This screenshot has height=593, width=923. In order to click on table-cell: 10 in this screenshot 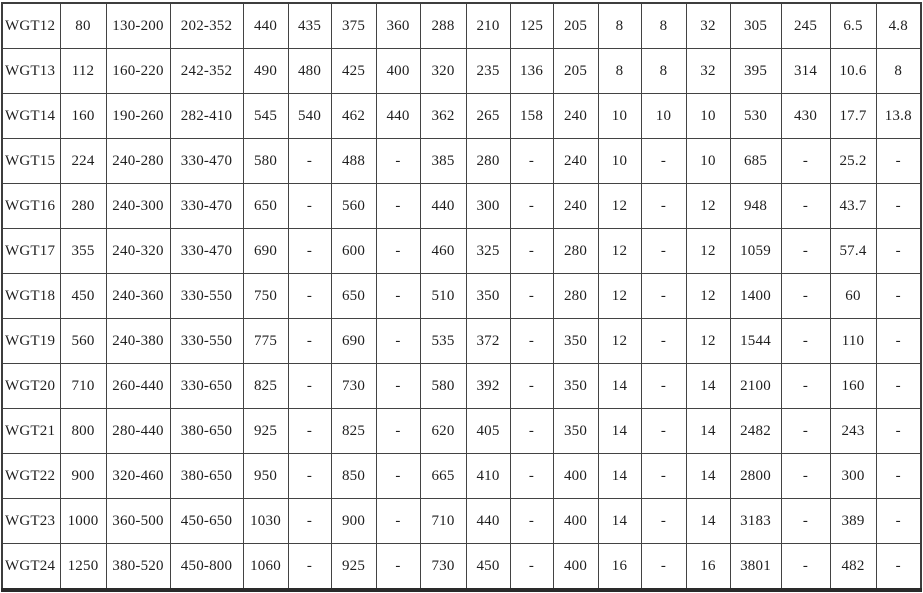, I will do `click(619, 116)`.